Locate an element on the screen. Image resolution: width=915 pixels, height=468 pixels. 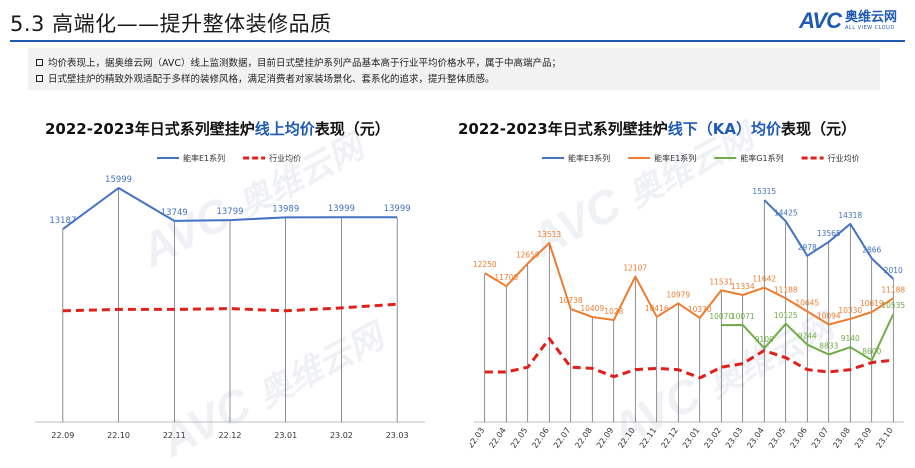
data-label: 10070 is located at coordinates (721, 316).